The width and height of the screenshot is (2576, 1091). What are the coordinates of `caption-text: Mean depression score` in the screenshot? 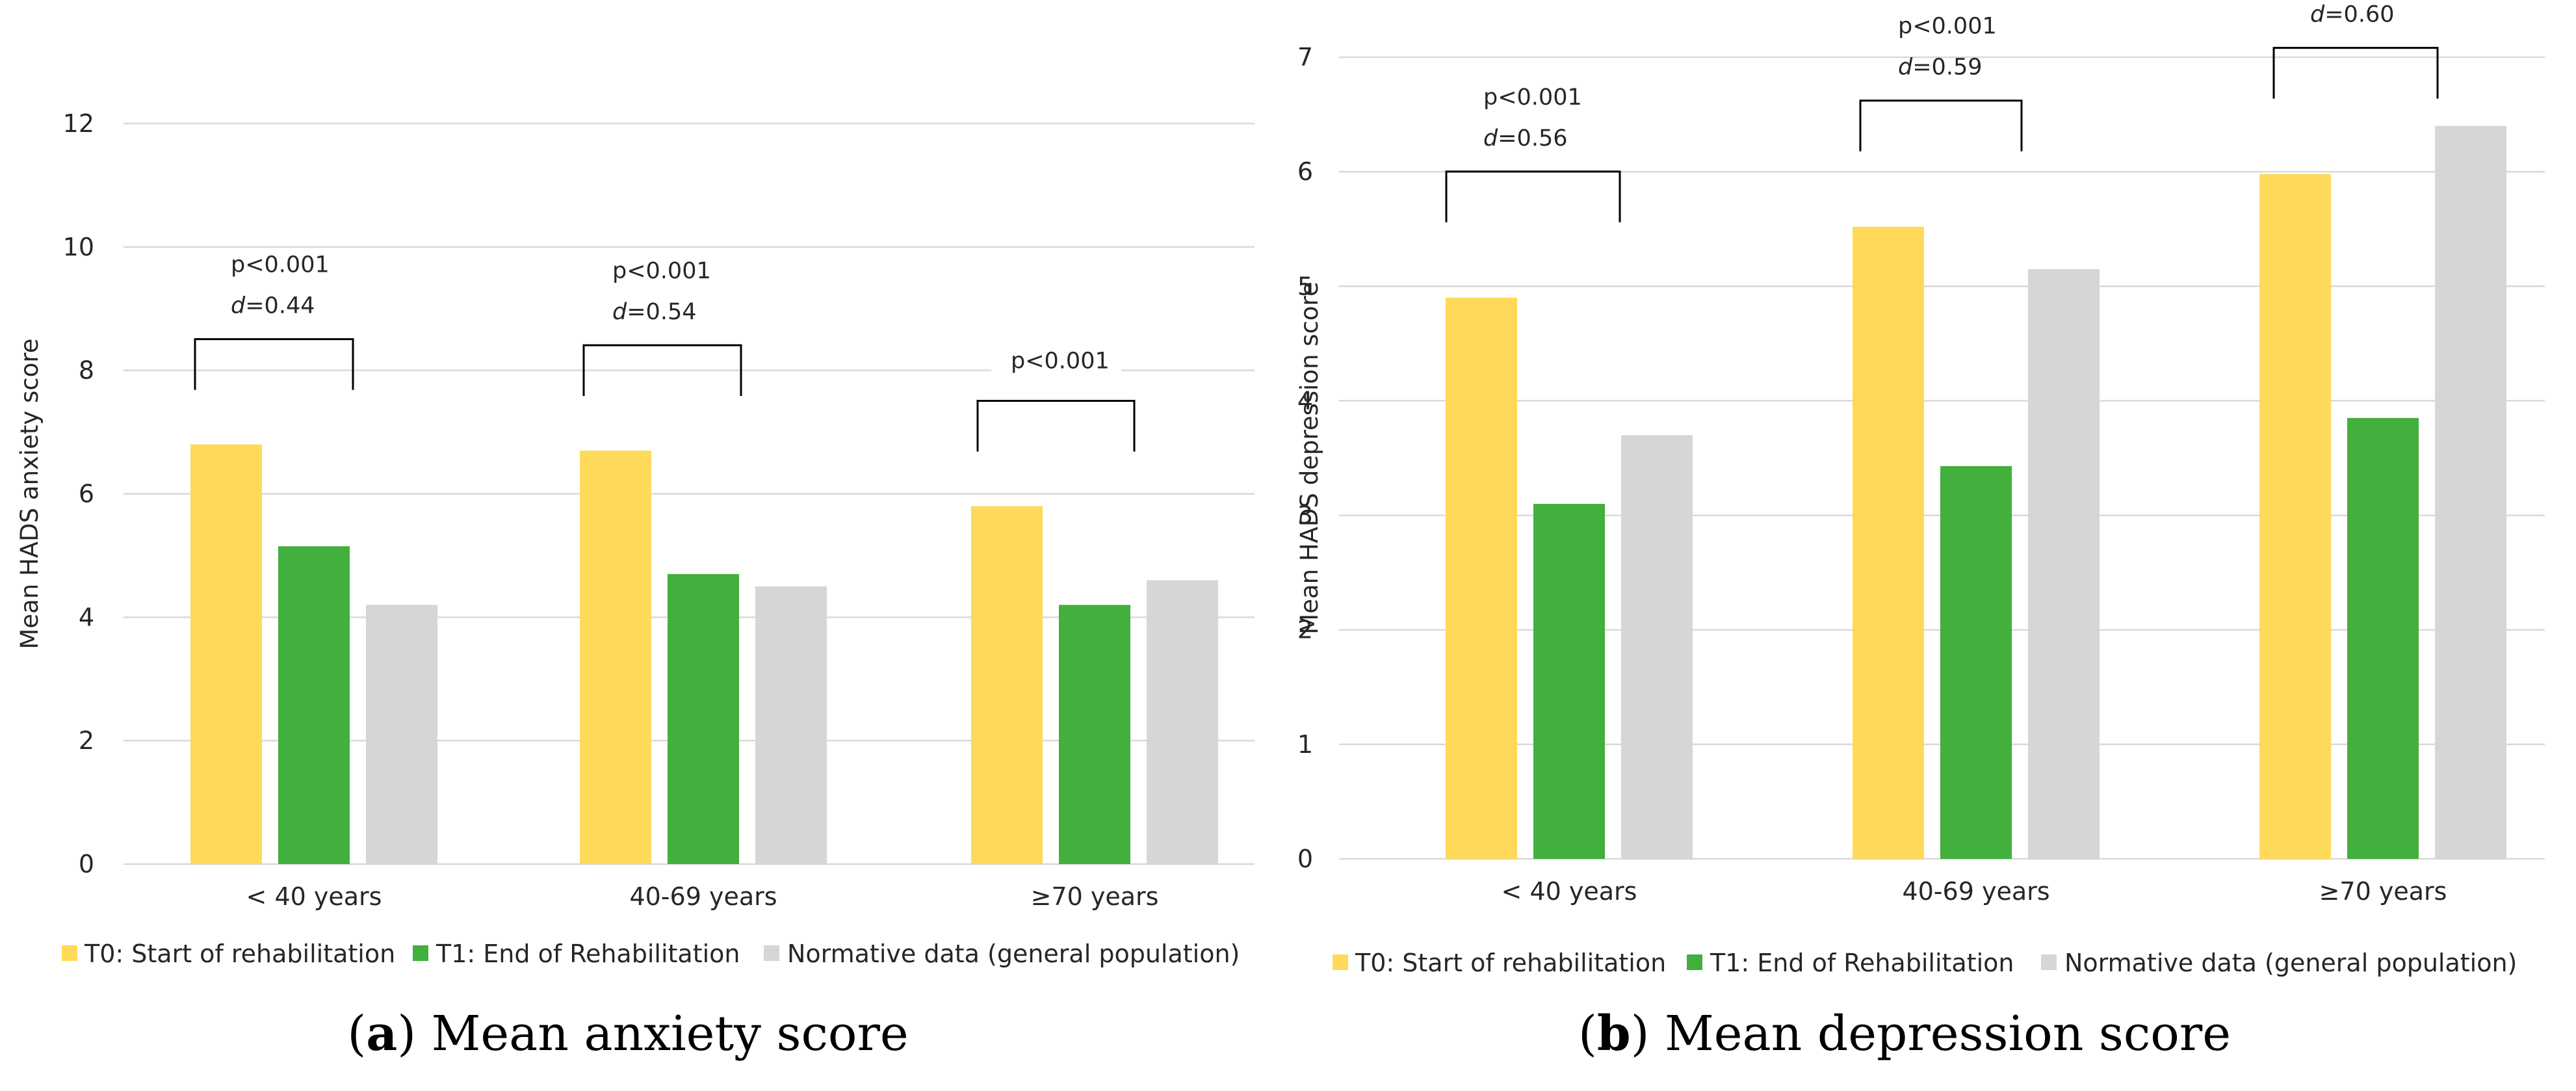 It's located at (1940, 1034).